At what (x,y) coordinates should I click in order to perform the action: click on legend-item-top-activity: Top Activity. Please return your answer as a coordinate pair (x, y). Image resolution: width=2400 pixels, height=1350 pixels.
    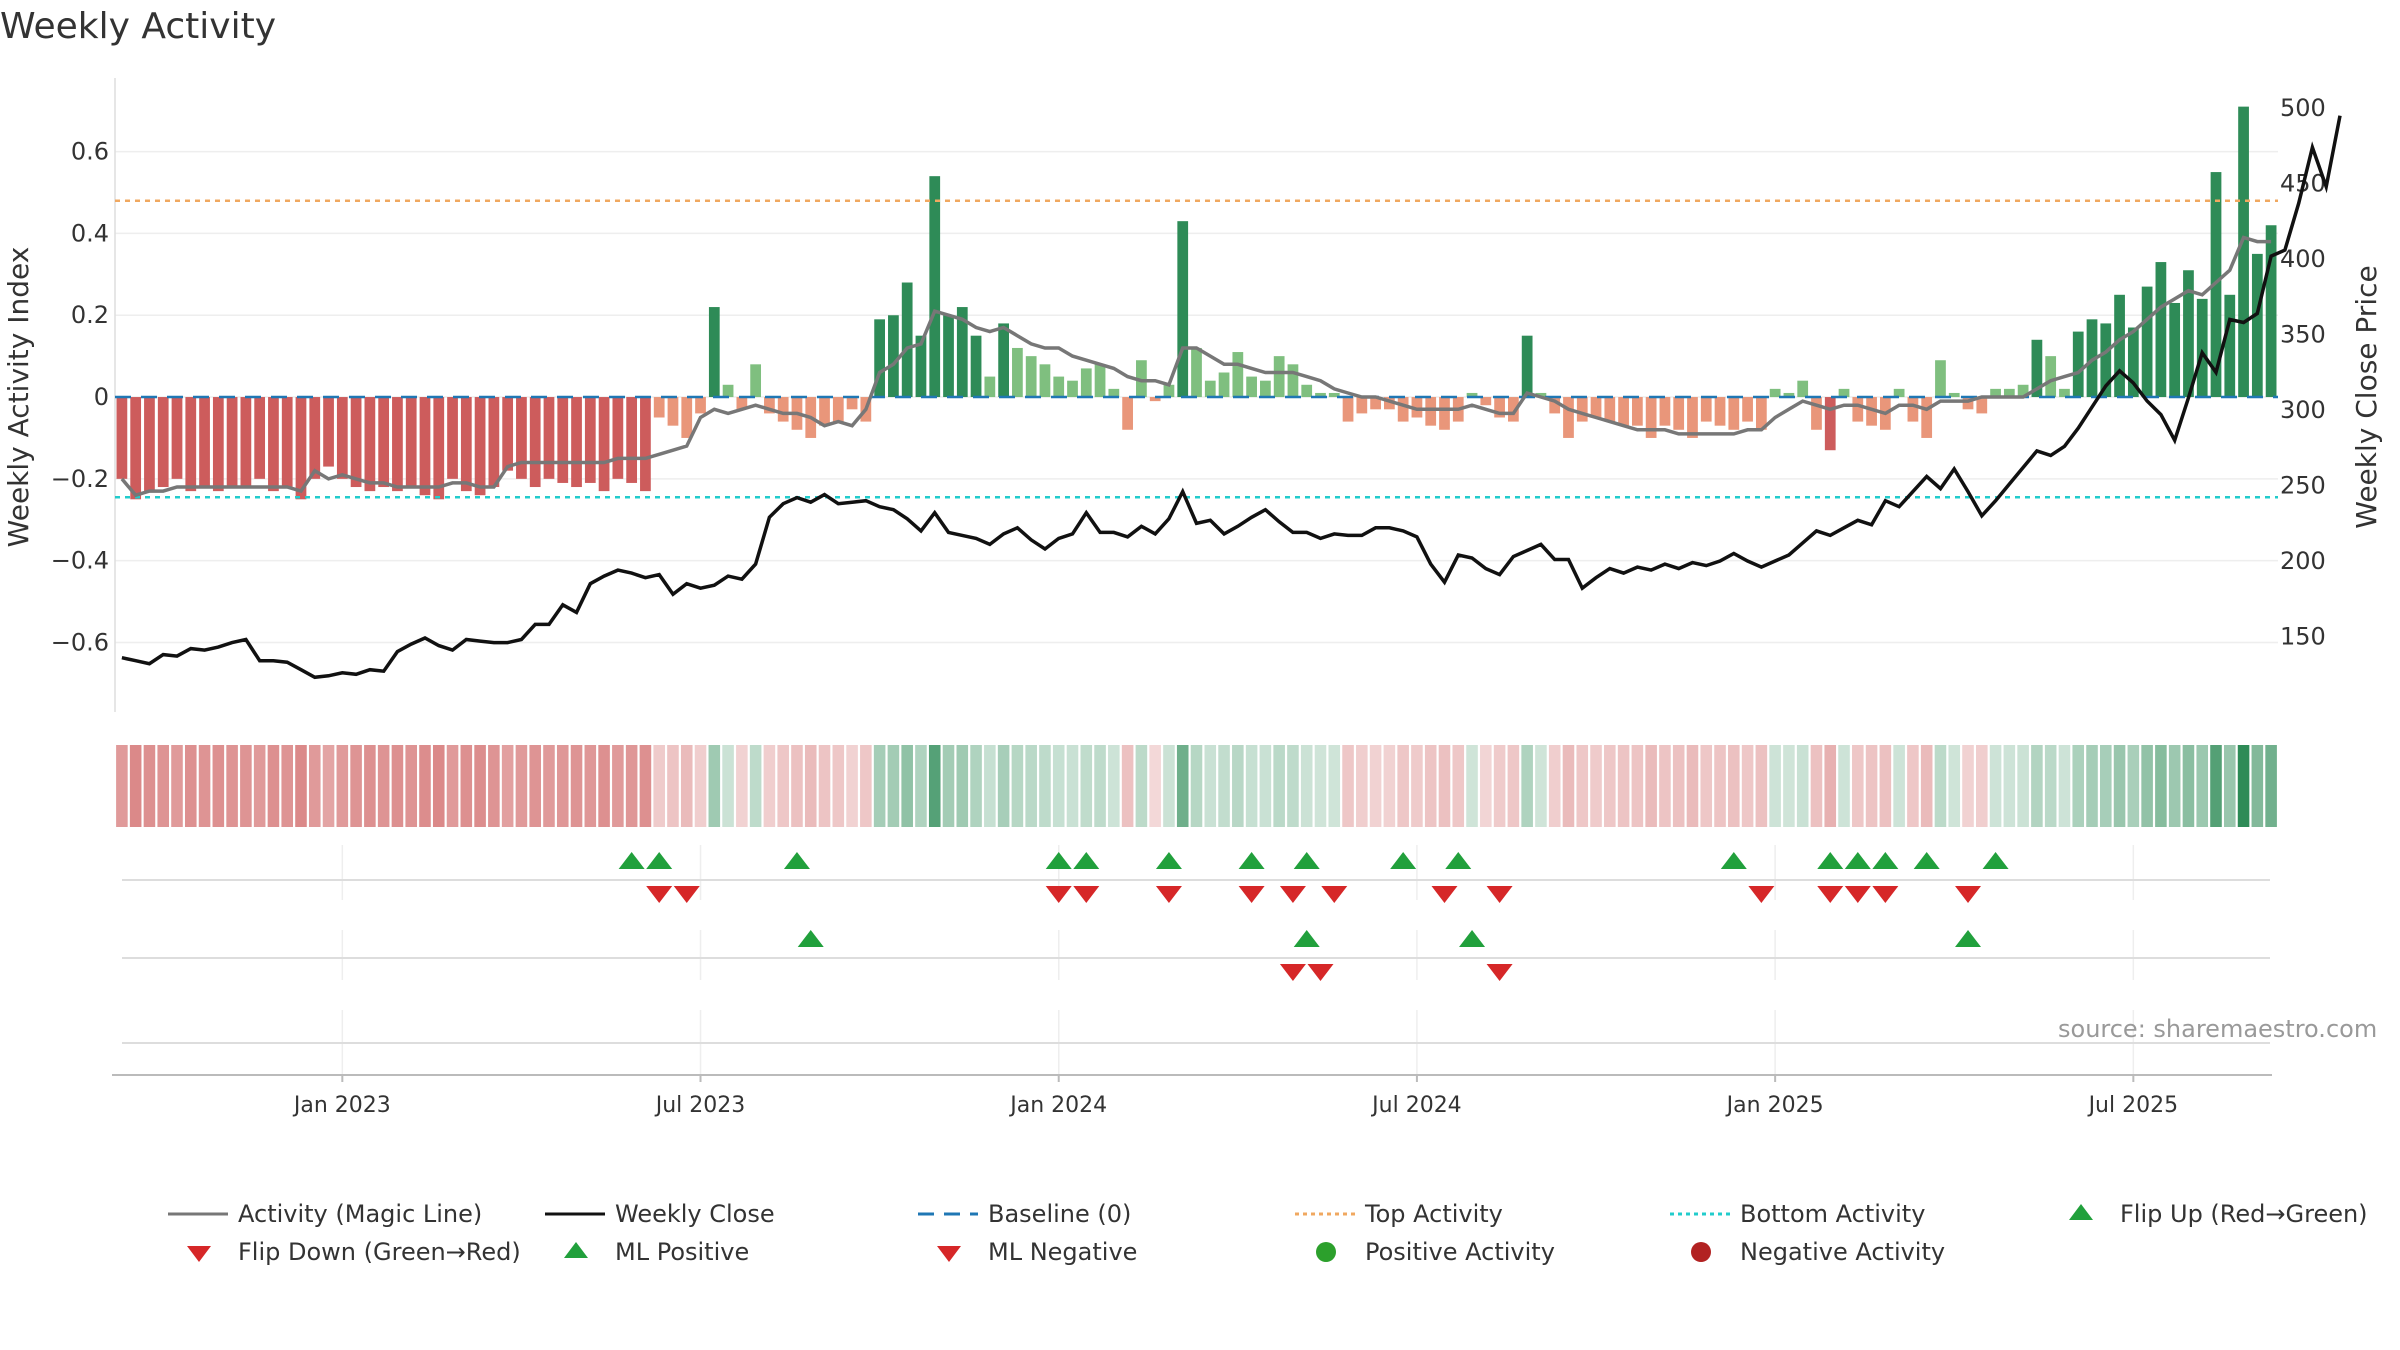
    Looking at the image, I should click on (1399, 1214).